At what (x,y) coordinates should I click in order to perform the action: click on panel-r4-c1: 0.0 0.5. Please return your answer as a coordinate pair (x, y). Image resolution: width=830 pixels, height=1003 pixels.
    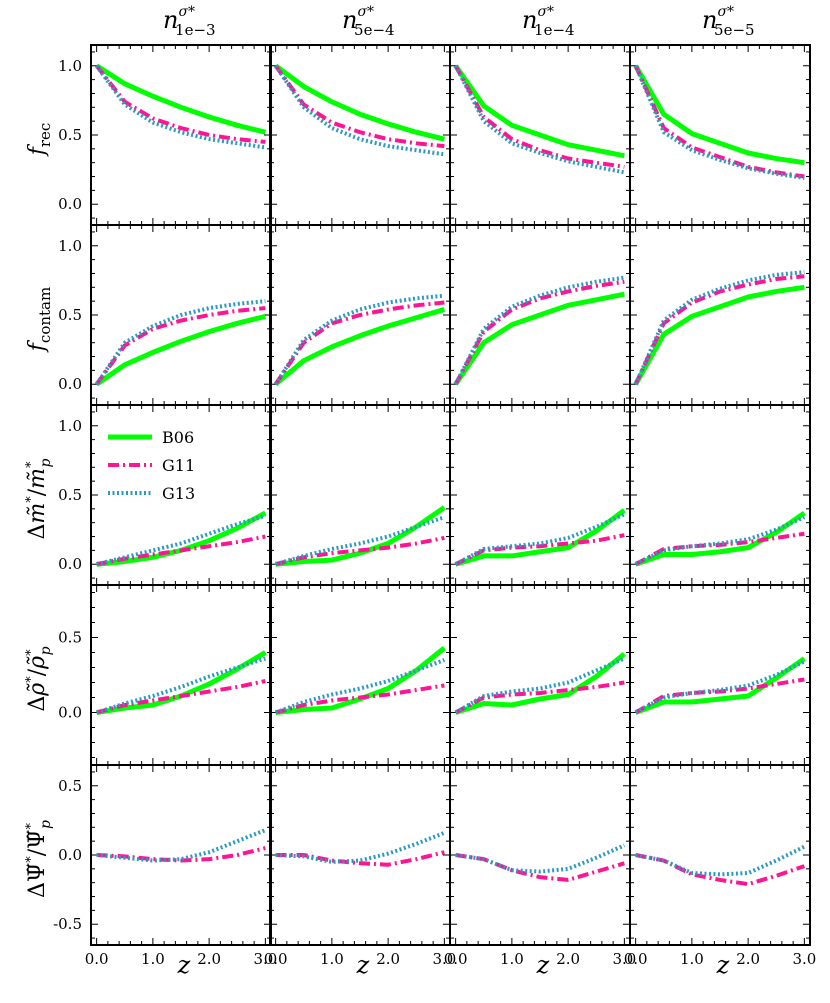
    Looking at the image, I should click on (165, 675).